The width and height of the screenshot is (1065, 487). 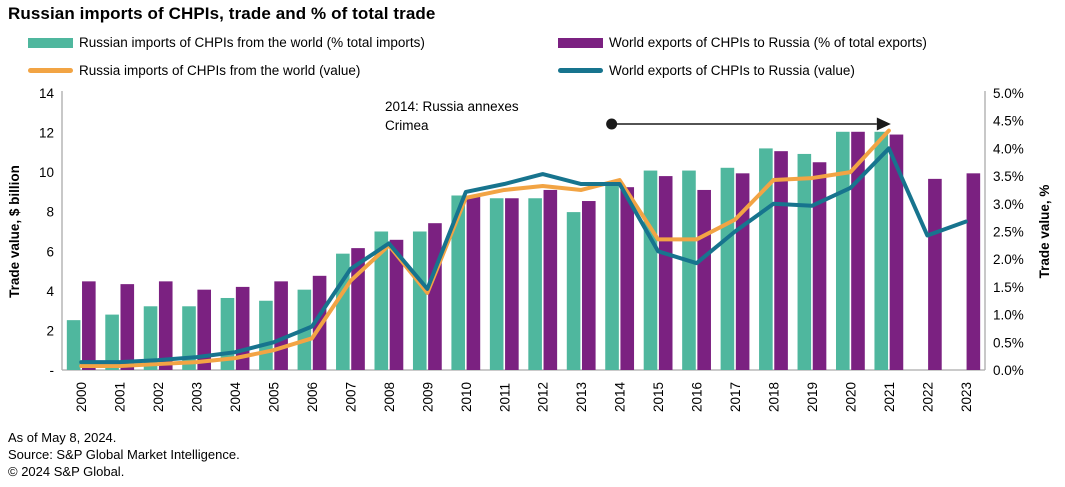 I want to click on bar-russian-imports-pct-2013, so click(x=573, y=291).